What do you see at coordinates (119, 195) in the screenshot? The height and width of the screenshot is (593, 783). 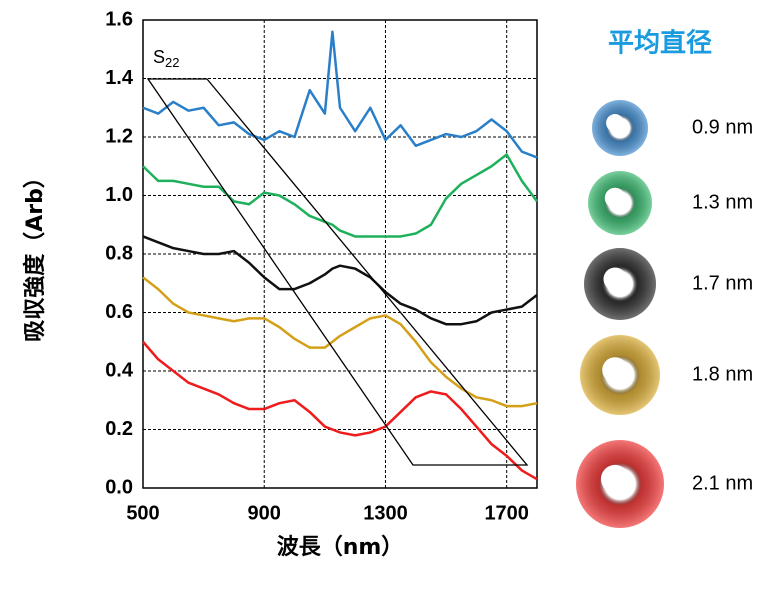 I see `y-tick-label: 1.0` at bounding box center [119, 195].